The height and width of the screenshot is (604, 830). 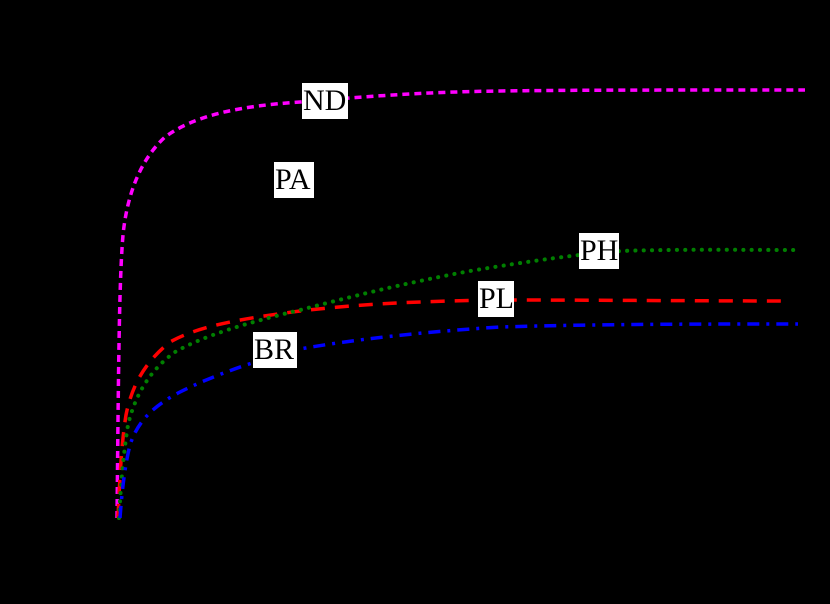 What do you see at coordinates (599, 251) in the screenshot?
I see `series-label-ph: PH` at bounding box center [599, 251].